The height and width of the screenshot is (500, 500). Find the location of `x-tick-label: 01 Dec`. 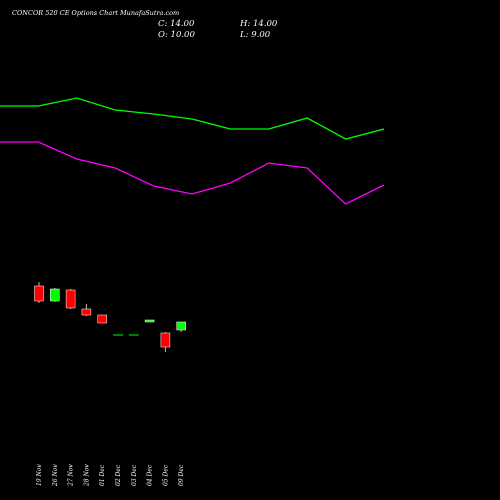

x-tick-label: 01 Dec is located at coordinates (102, 475).